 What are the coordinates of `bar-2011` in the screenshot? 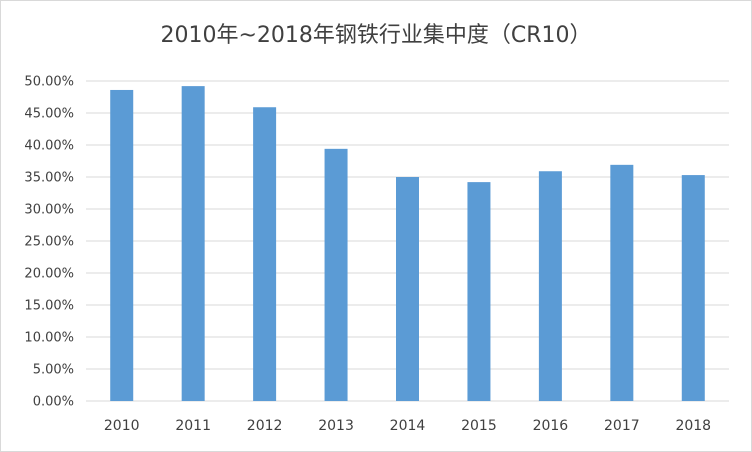 It's located at (193, 244).